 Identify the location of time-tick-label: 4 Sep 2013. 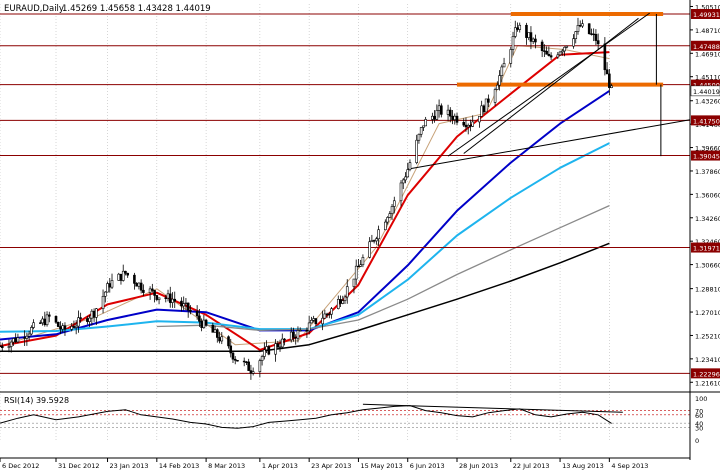
(629, 466).